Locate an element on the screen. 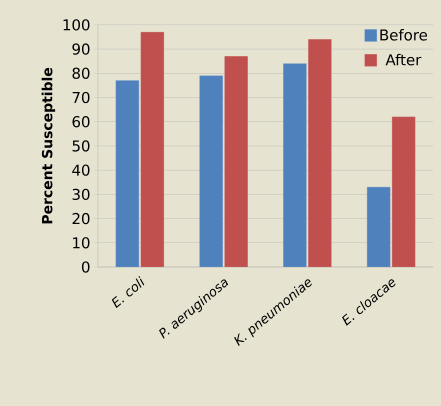 Image resolution: width=441 pixels, height=406 pixels. legend-label: Before is located at coordinates (404, 35).